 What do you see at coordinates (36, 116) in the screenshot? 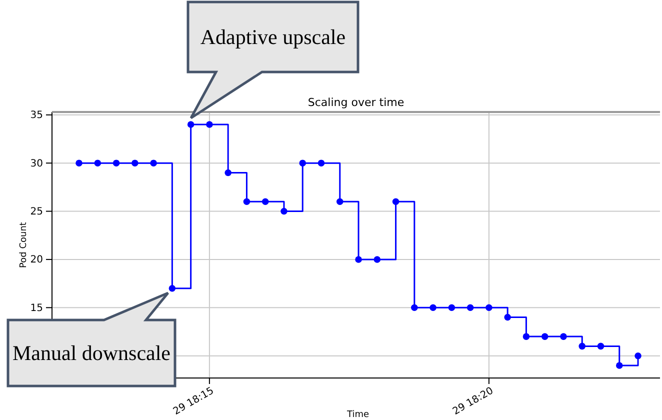
I see `y-tick-label: 35` at bounding box center [36, 116].